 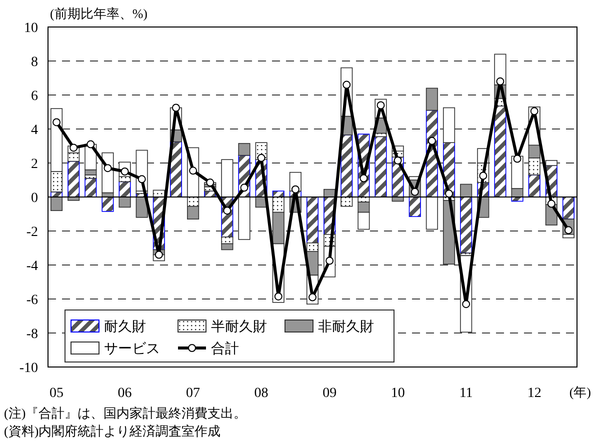 What do you see at coordinates (125, 326) in the screenshot?
I see `legend-label: 耐久財` at bounding box center [125, 326].